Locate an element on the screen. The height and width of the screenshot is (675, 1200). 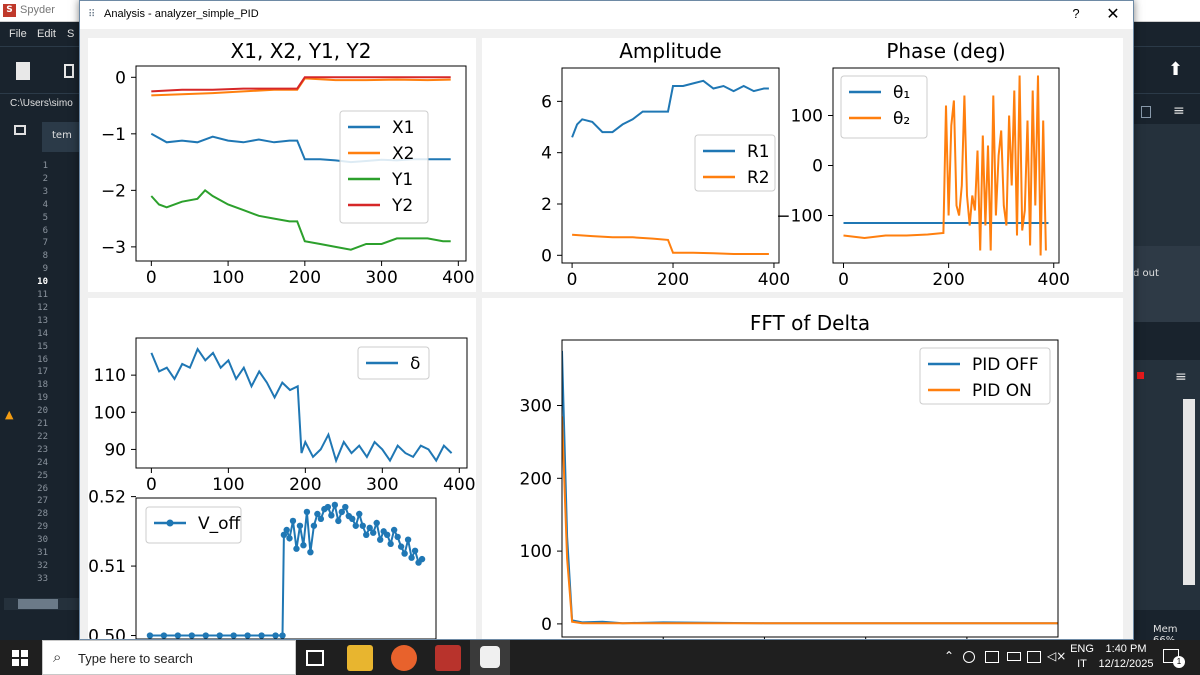
y-tick-label: 110 is located at coordinates (110, 376).